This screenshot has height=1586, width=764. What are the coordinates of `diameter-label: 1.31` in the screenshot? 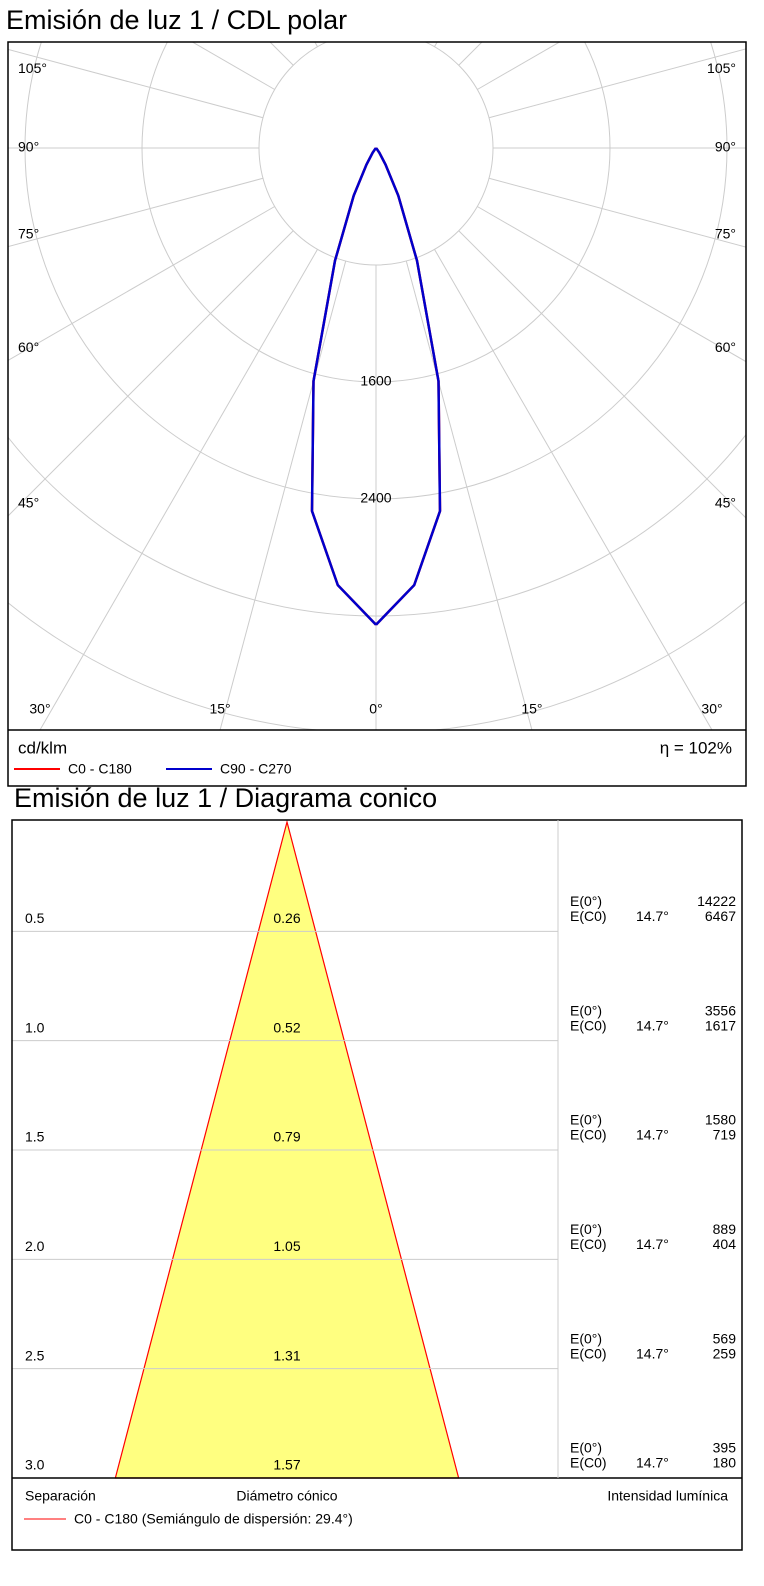 It's located at (286, 1355).